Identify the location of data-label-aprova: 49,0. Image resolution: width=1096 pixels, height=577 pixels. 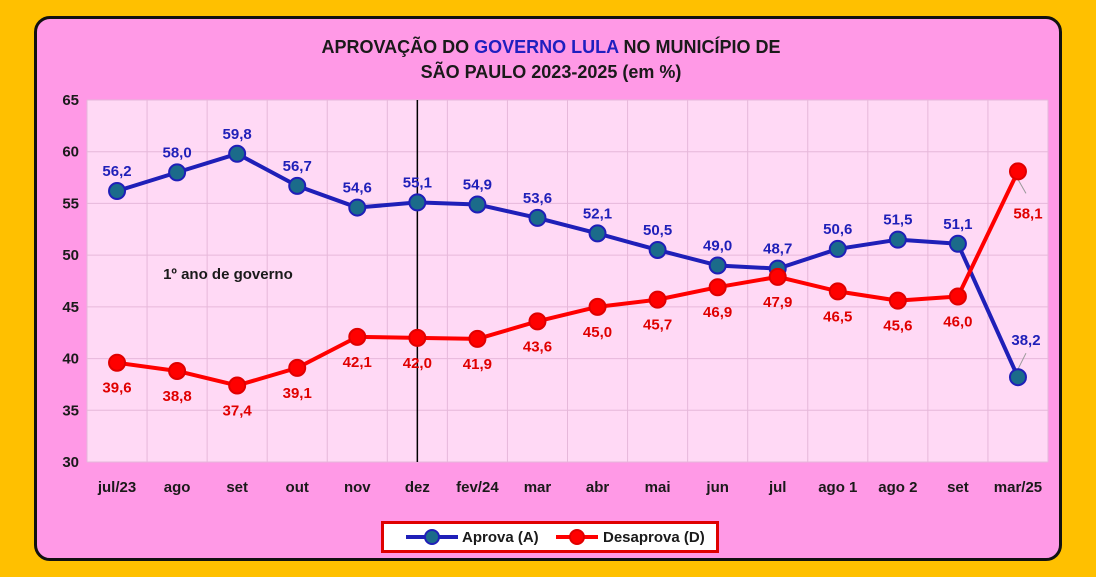
(717, 245).